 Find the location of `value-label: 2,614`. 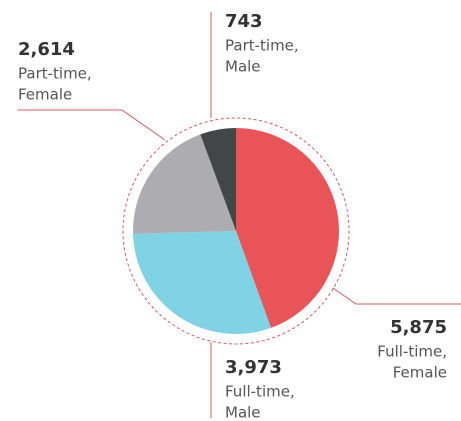

value-label: 2,614 is located at coordinates (46, 49).